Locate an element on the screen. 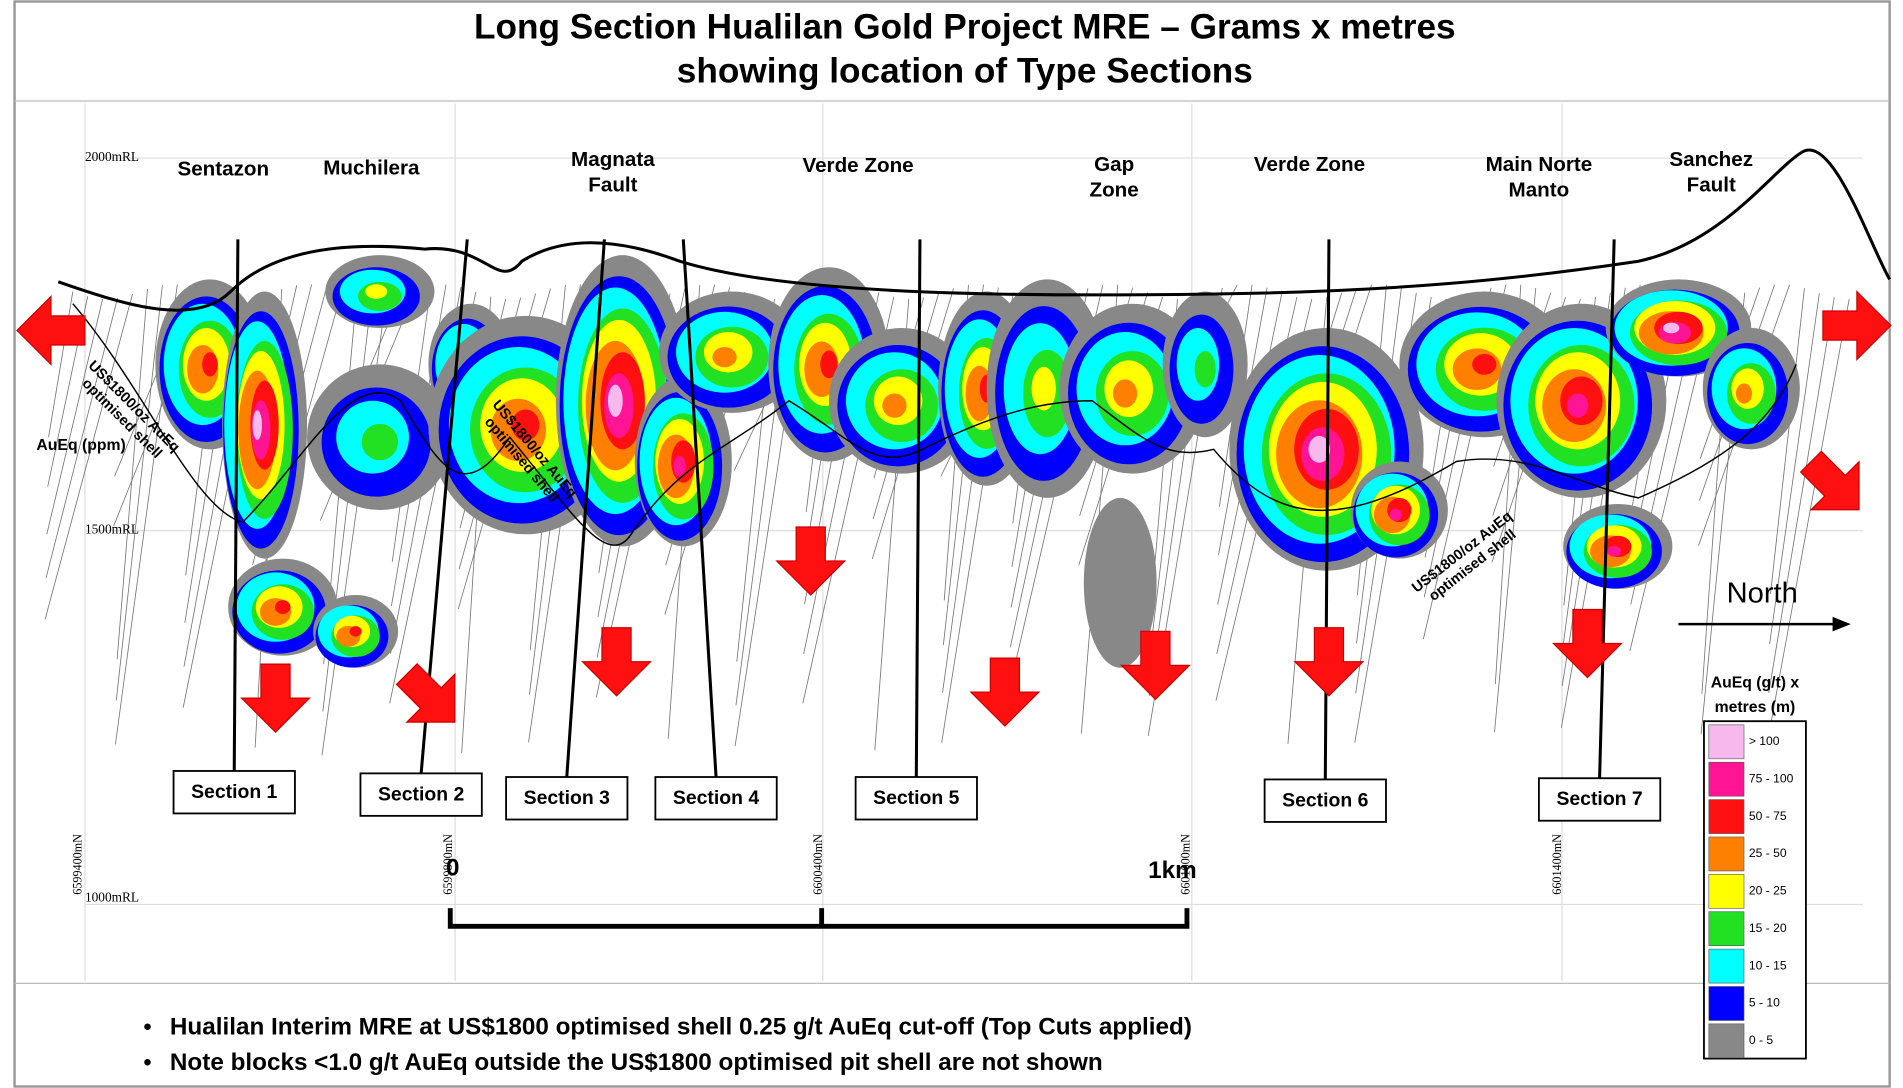 This screenshot has width=1903, height=1088. section-label: Section 3 is located at coordinates (567, 798).